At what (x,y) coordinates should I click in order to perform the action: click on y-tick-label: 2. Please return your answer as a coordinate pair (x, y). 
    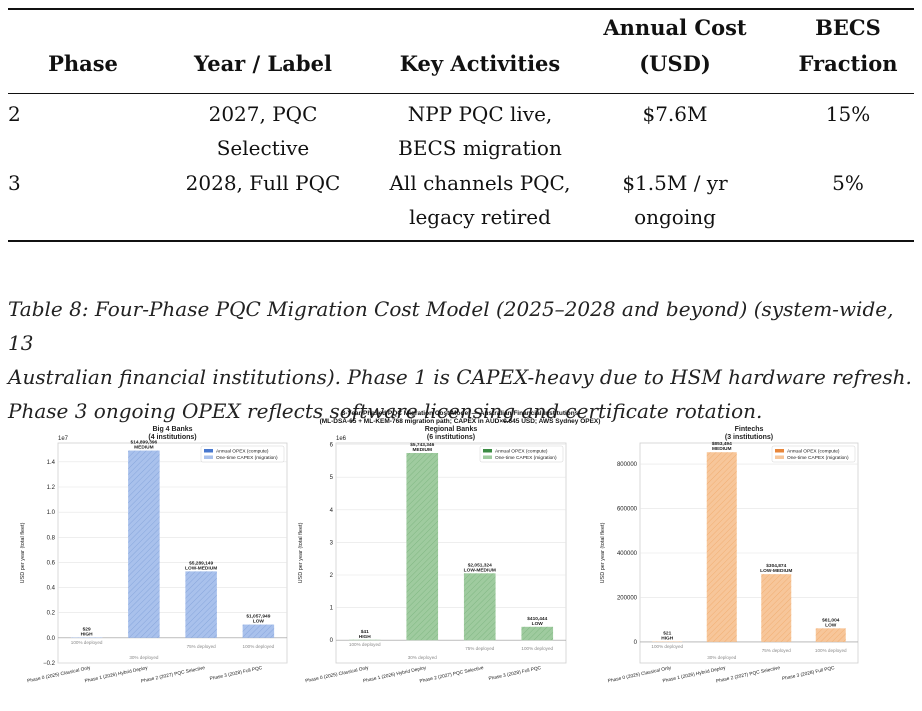
    Looking at the image, I should click on (332, 576).